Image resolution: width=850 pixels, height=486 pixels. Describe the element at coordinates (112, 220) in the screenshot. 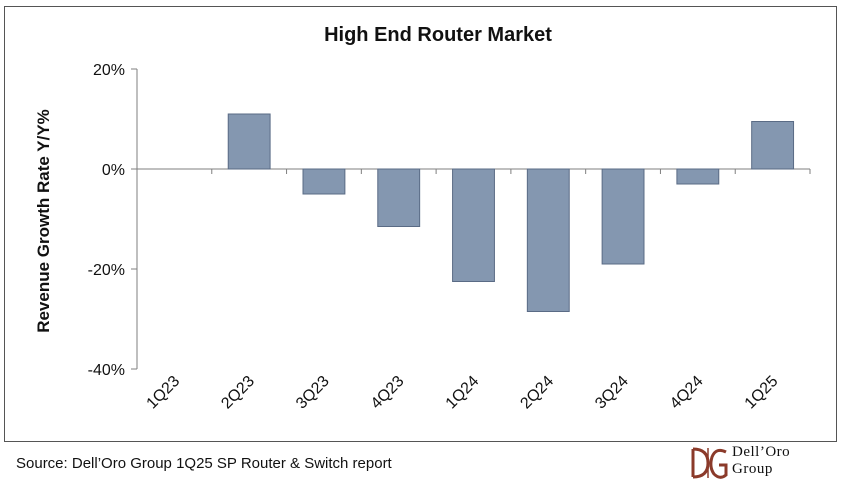

I see `y-ticks: 20% 0% -20% -40%` at that location.